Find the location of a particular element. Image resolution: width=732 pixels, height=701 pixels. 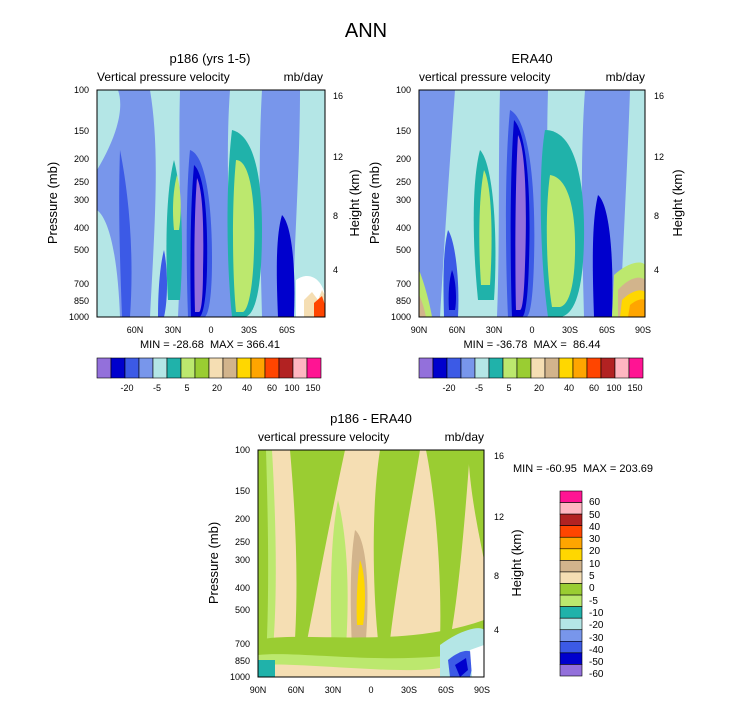

colorbar-label: 20 is located at coordinates (217, 388).